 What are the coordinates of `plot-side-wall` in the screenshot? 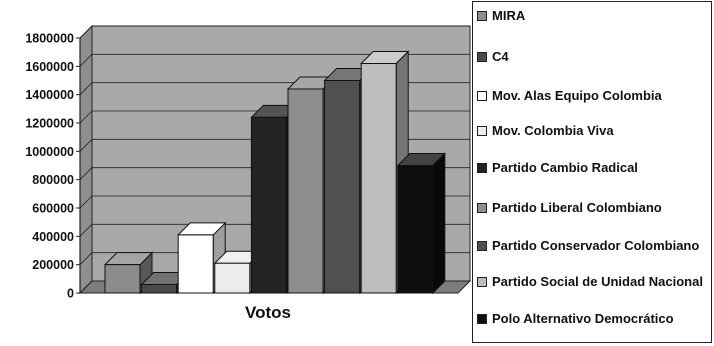 It's located at (86, 159).